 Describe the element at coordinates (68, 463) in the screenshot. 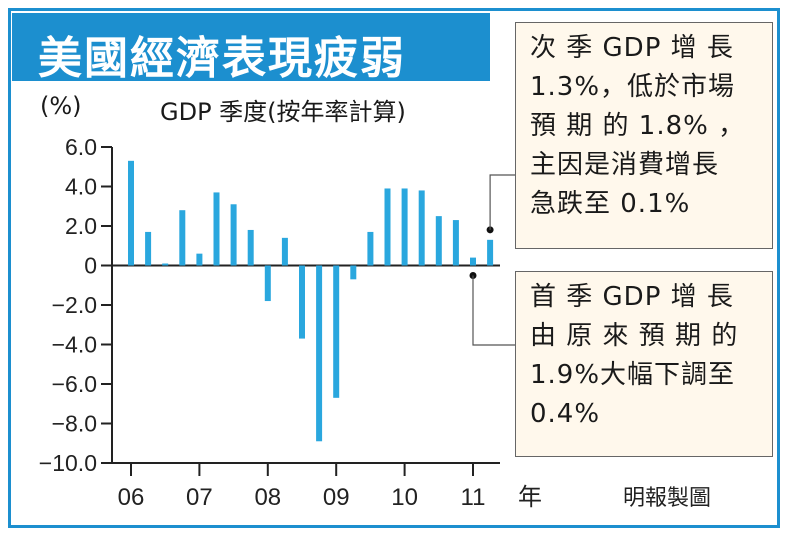

I see `y-tick-label: −10.0` at that location.